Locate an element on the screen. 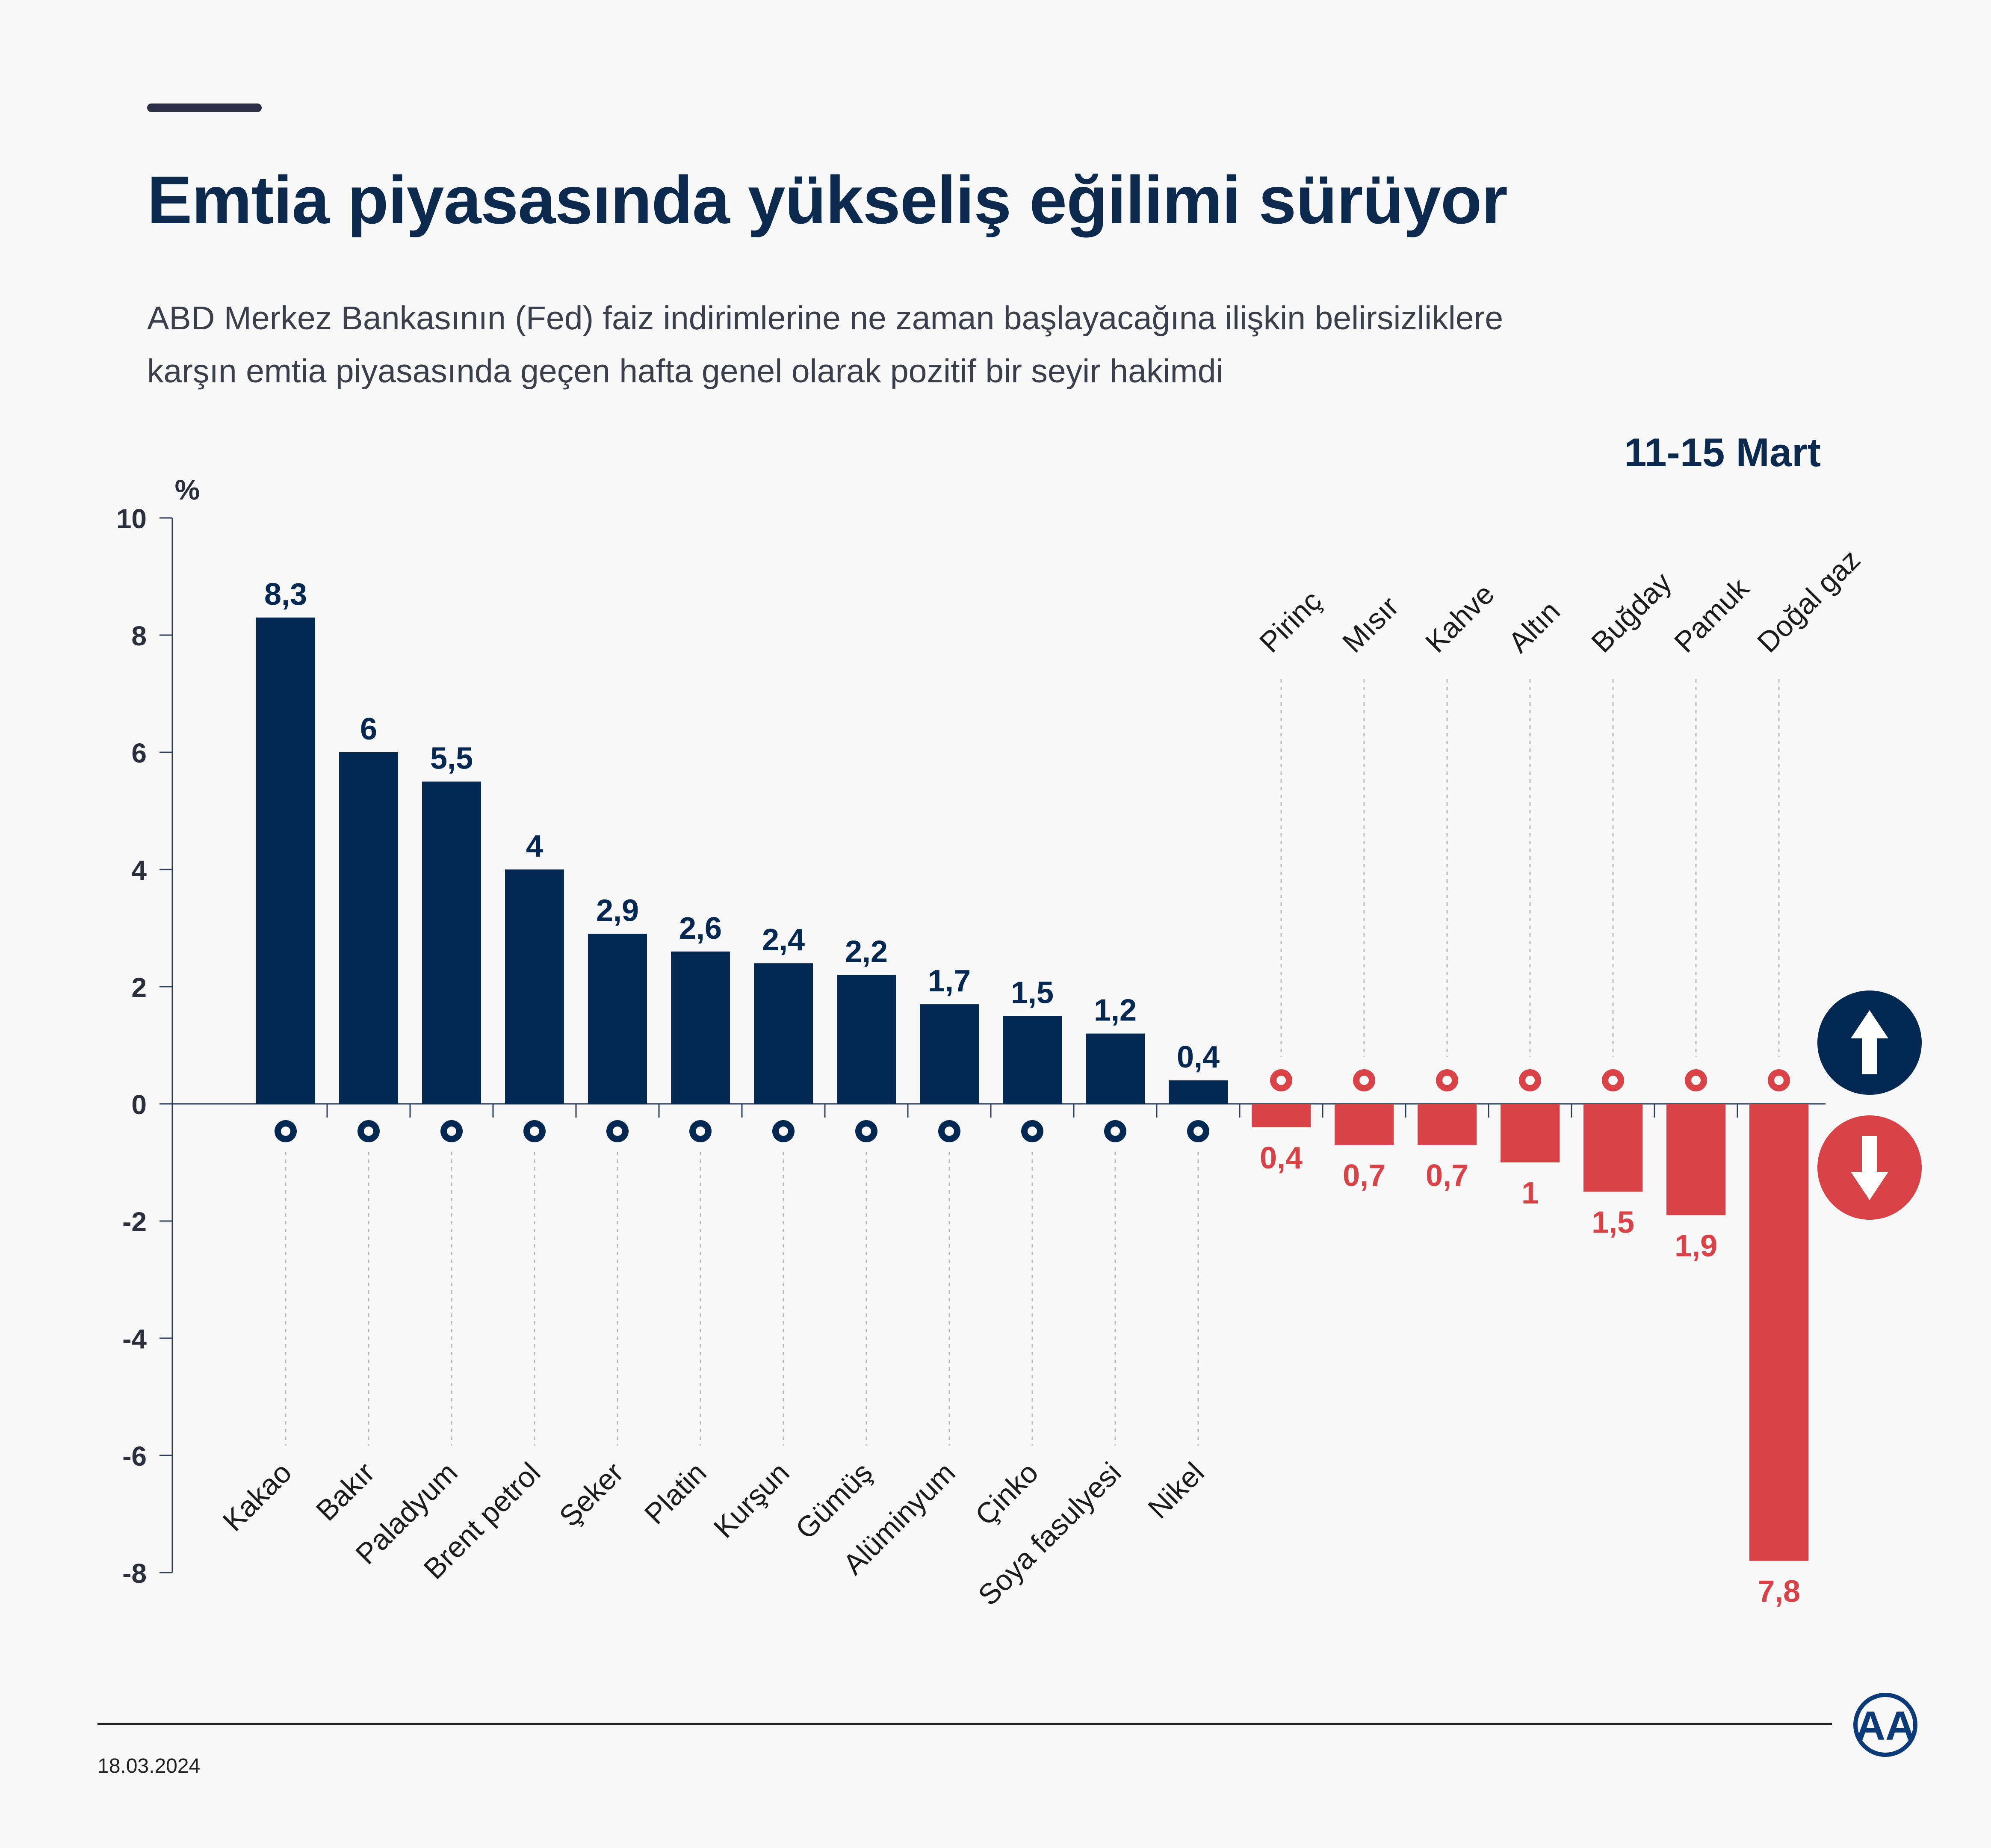 The image size is (1991, 1848). y-tick-label: -2 is located at coordinates (134, 1221).